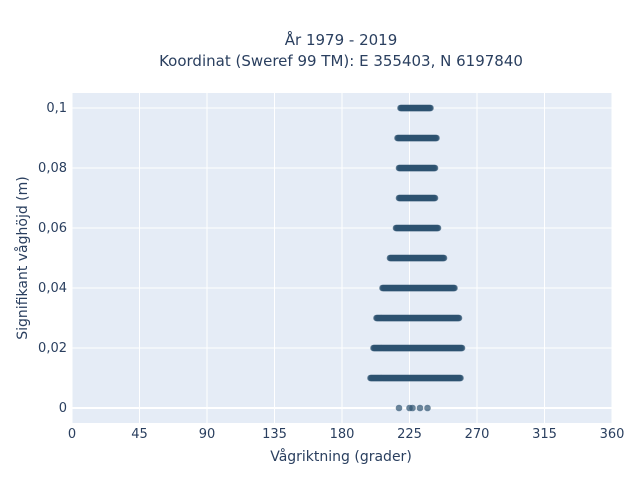  I want to click on x-tick-label: 180, so click(342, 434).